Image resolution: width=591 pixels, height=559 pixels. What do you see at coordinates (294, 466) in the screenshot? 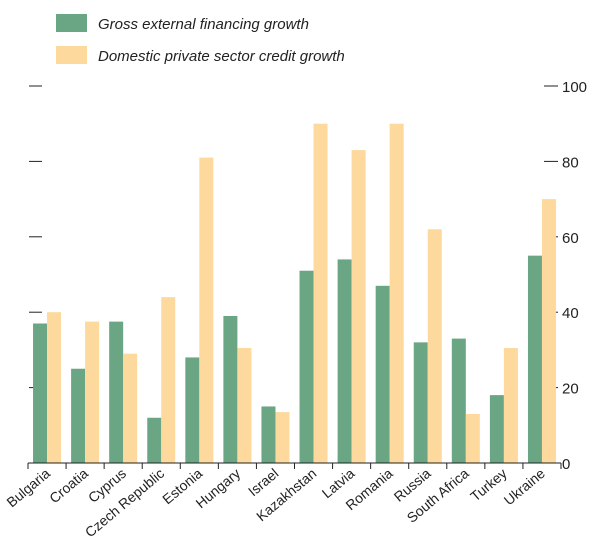
I see `x-axis` at bounding box center [294, 466].